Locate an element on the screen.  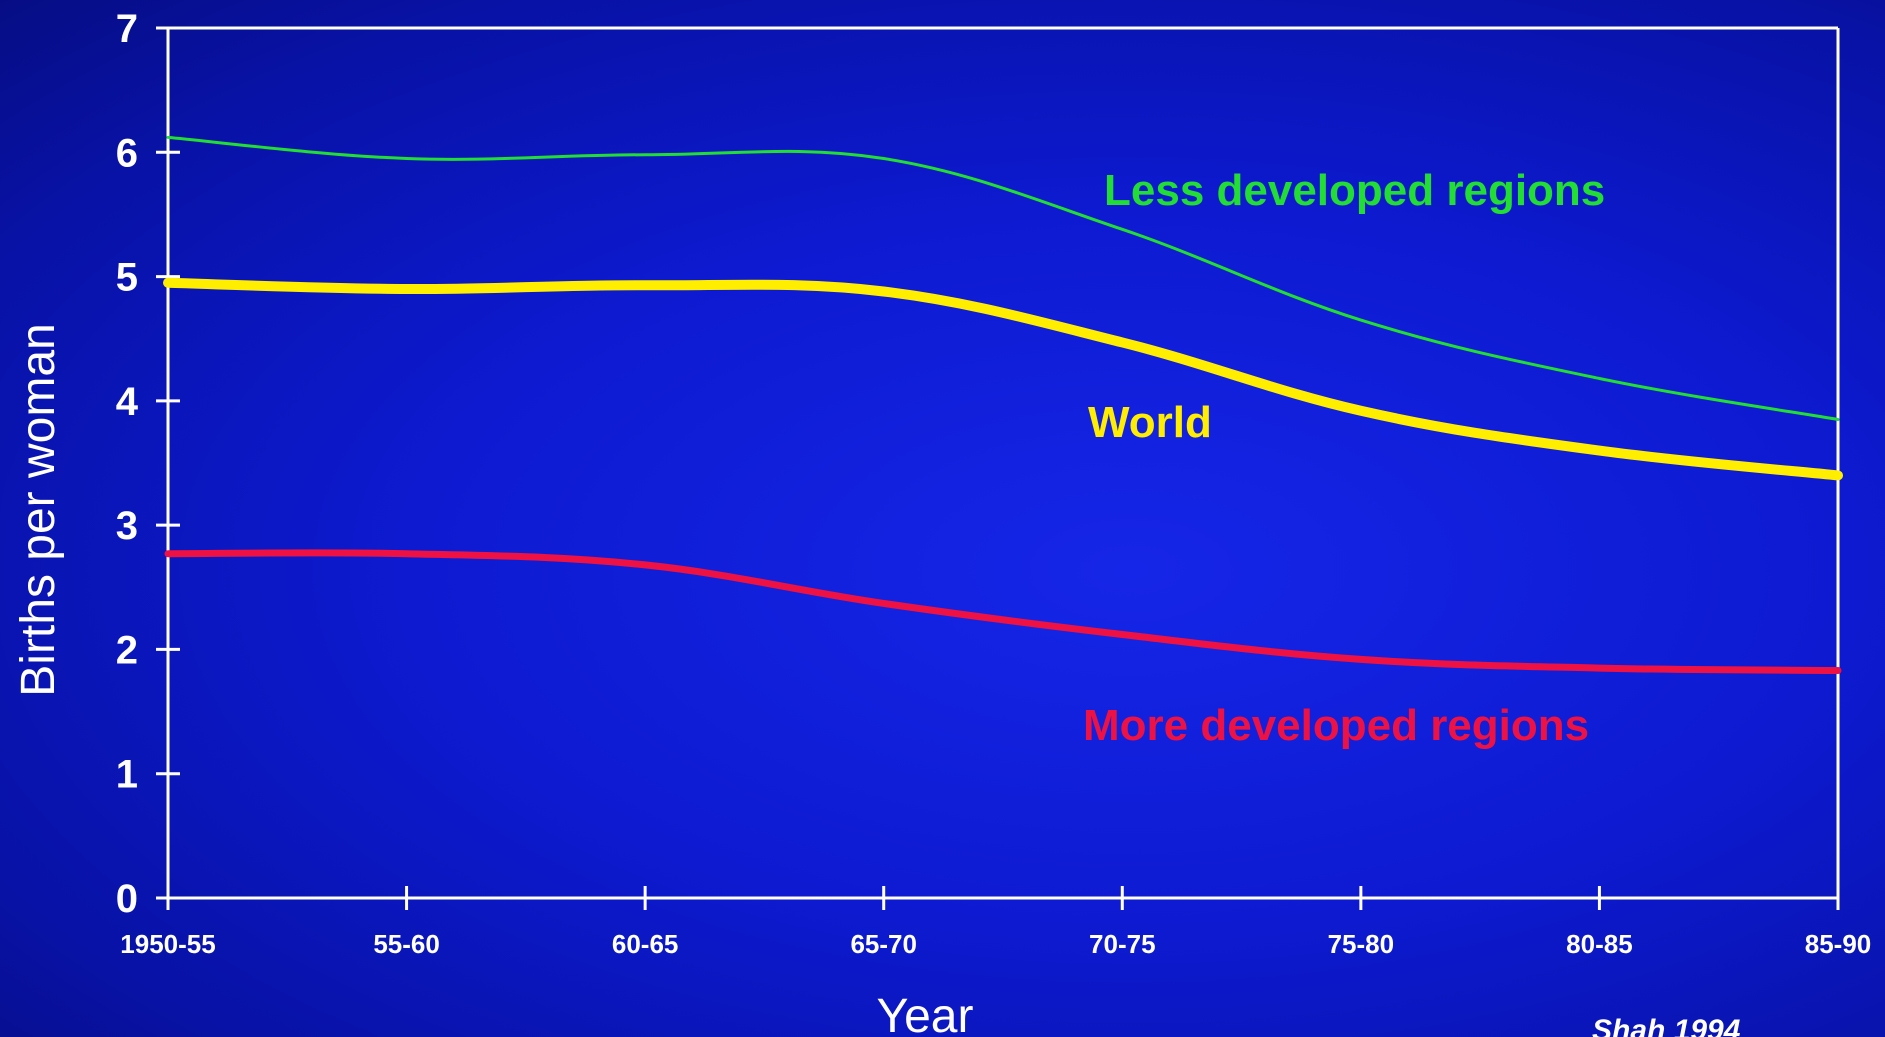
y-tick-label: 0 is located at coordinates (127, 899).